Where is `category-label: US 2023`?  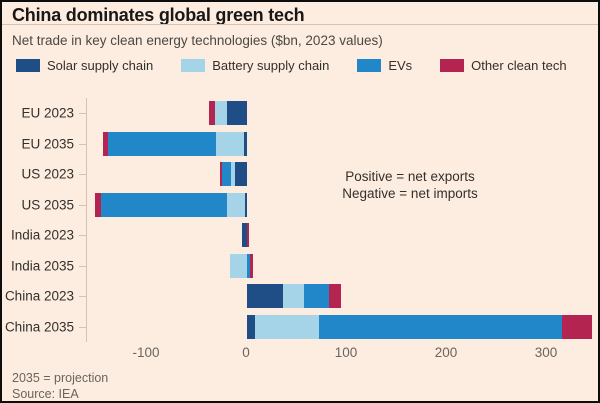
category-label: US 2023 is located at coordinates (47, 174).